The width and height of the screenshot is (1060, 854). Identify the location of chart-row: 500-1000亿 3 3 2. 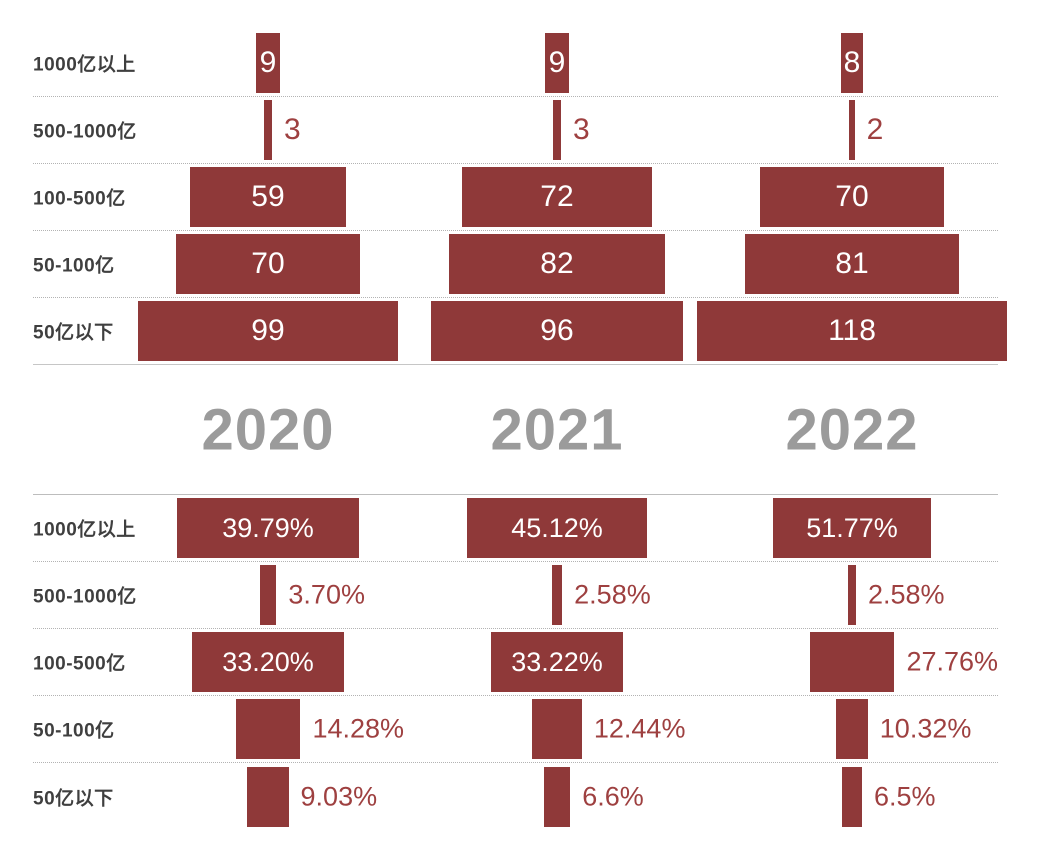
(515, 130).